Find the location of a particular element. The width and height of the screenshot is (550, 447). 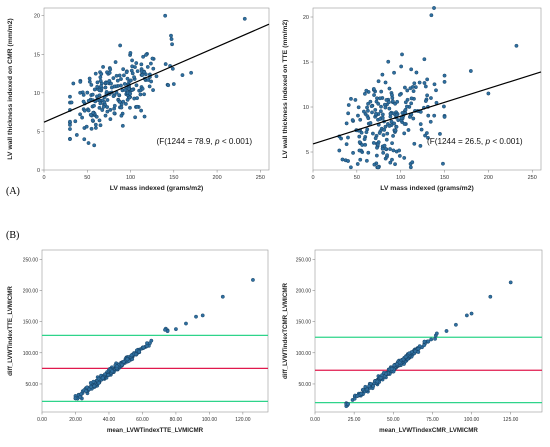

y-tick-label: 50.00 is located at coordinates (304, 385).